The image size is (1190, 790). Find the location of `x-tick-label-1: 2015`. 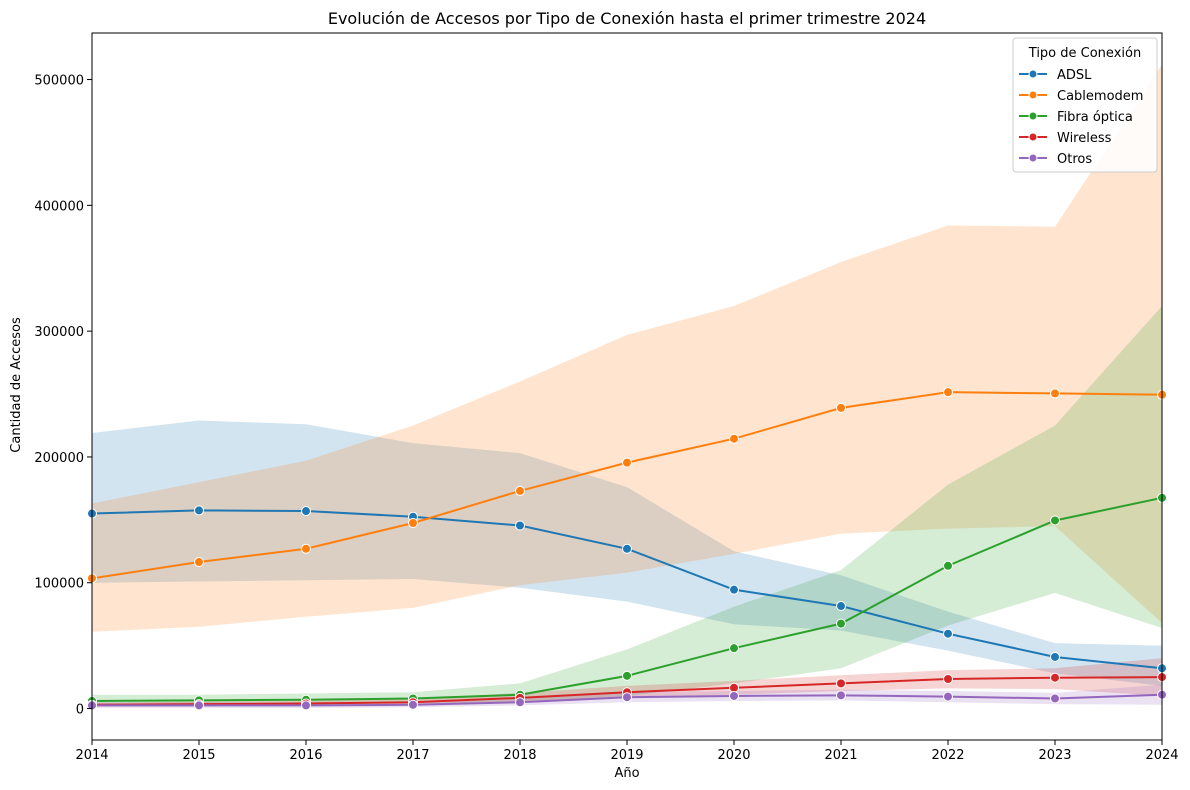

x-tick-label-1: 2015 is located at coordinates (198, 755).